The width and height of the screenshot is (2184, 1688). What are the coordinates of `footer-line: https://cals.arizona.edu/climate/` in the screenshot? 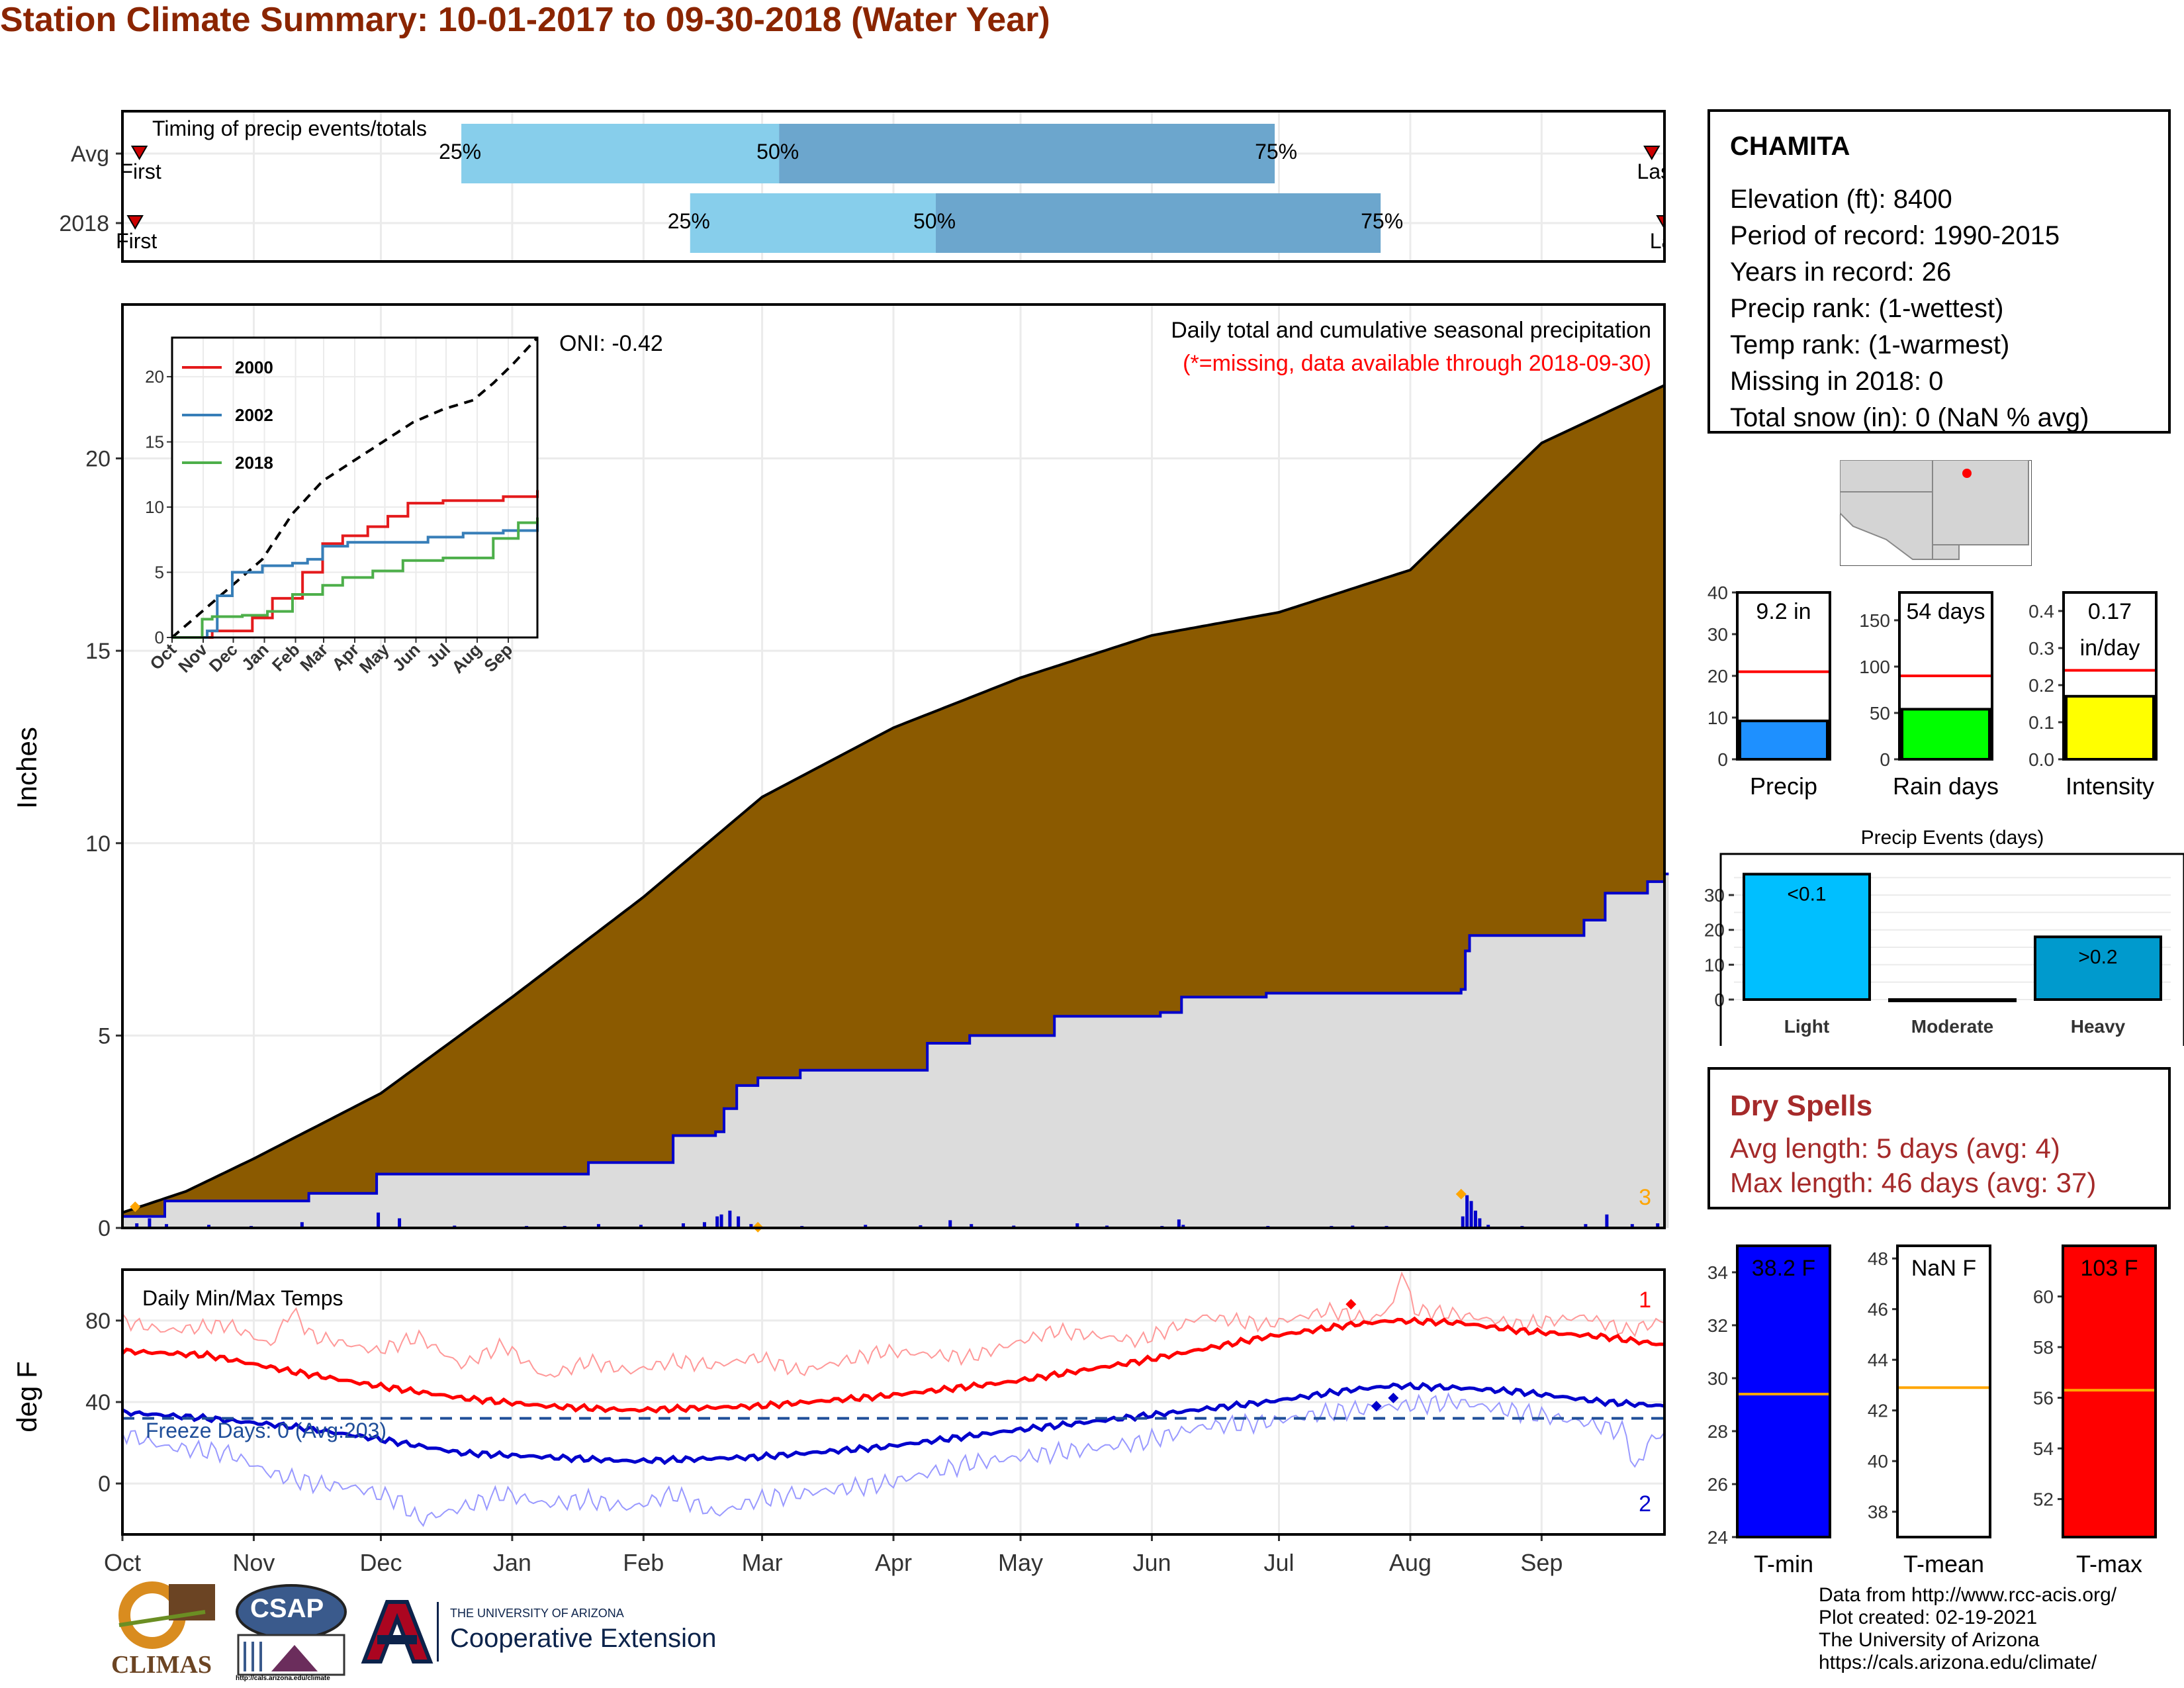 It's located at (1958, 1662).